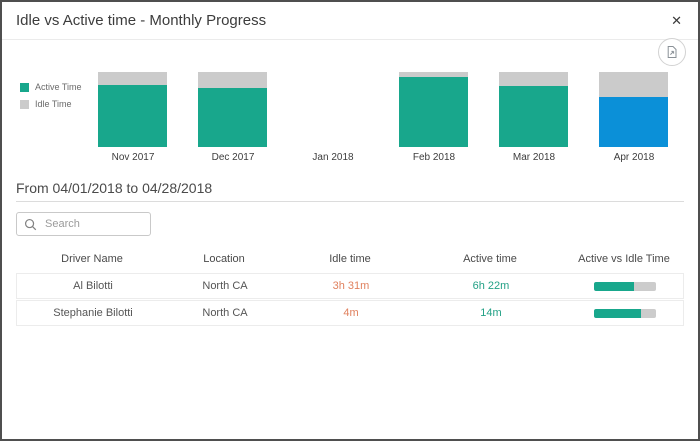  I want to click on idle-time-cell: 4m, so click(351, 313).